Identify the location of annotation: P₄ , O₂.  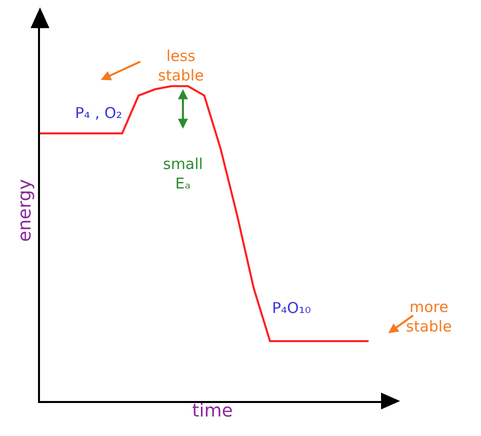
(98, 113).